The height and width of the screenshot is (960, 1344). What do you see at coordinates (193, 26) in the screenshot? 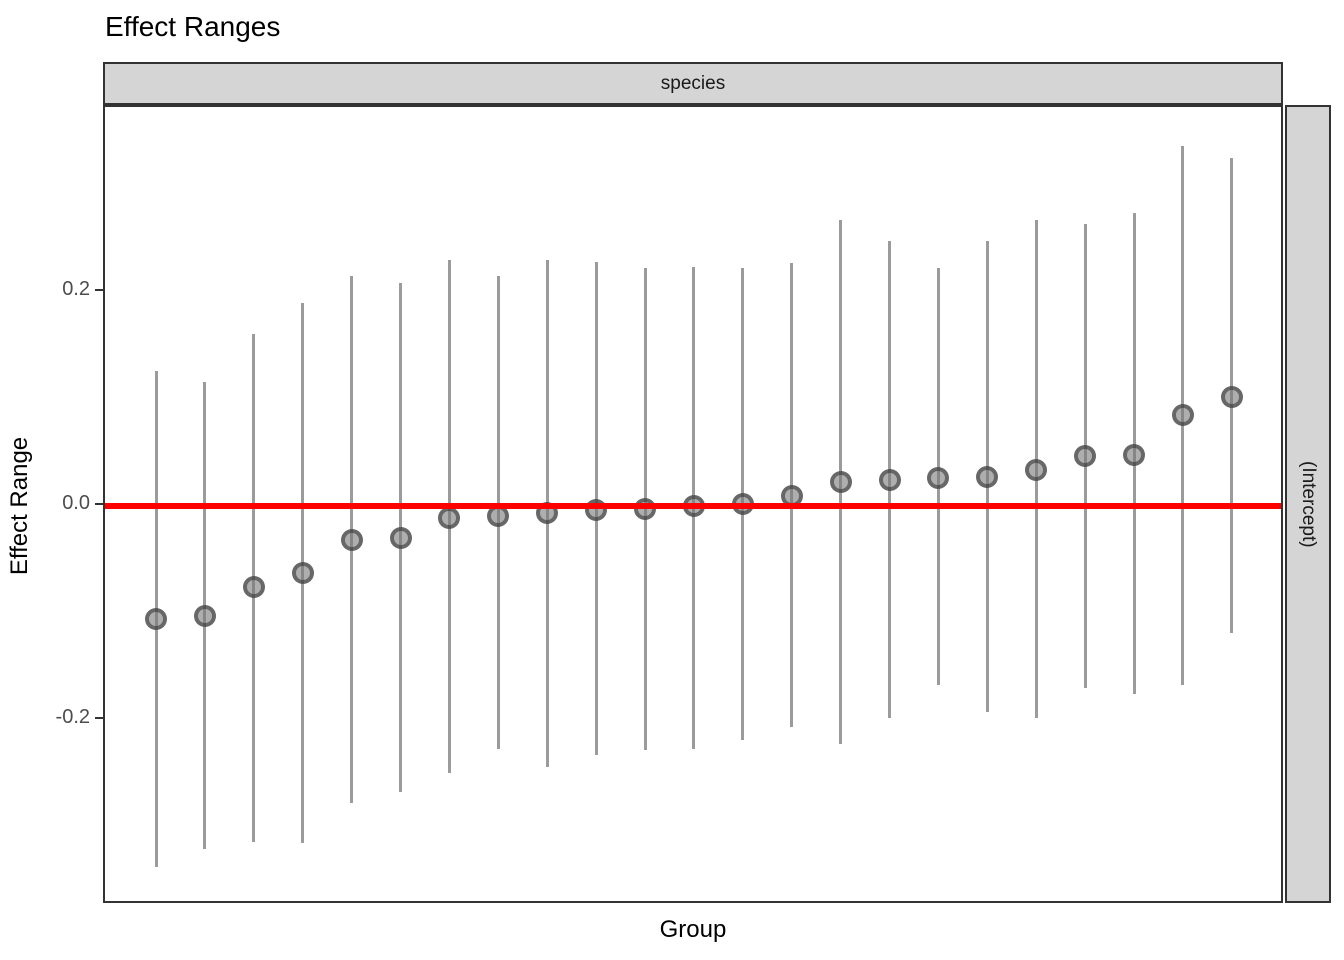
I see `chart-title: Effect Ranges` at bounding box center [193, 26].